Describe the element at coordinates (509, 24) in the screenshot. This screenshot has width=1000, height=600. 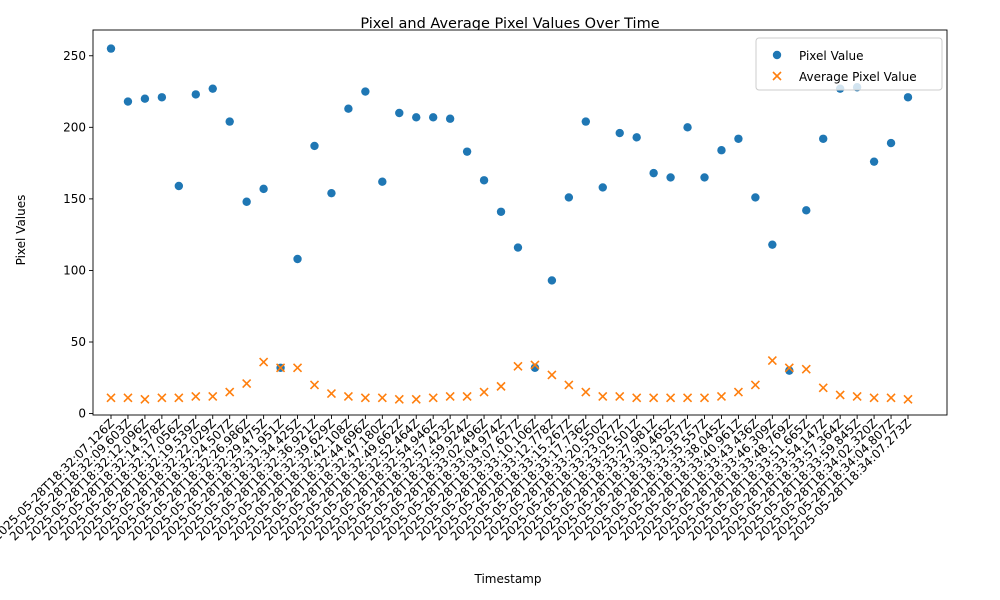
I see `chart-title: Pixel and Average Pixel Values Over Time` at that location.